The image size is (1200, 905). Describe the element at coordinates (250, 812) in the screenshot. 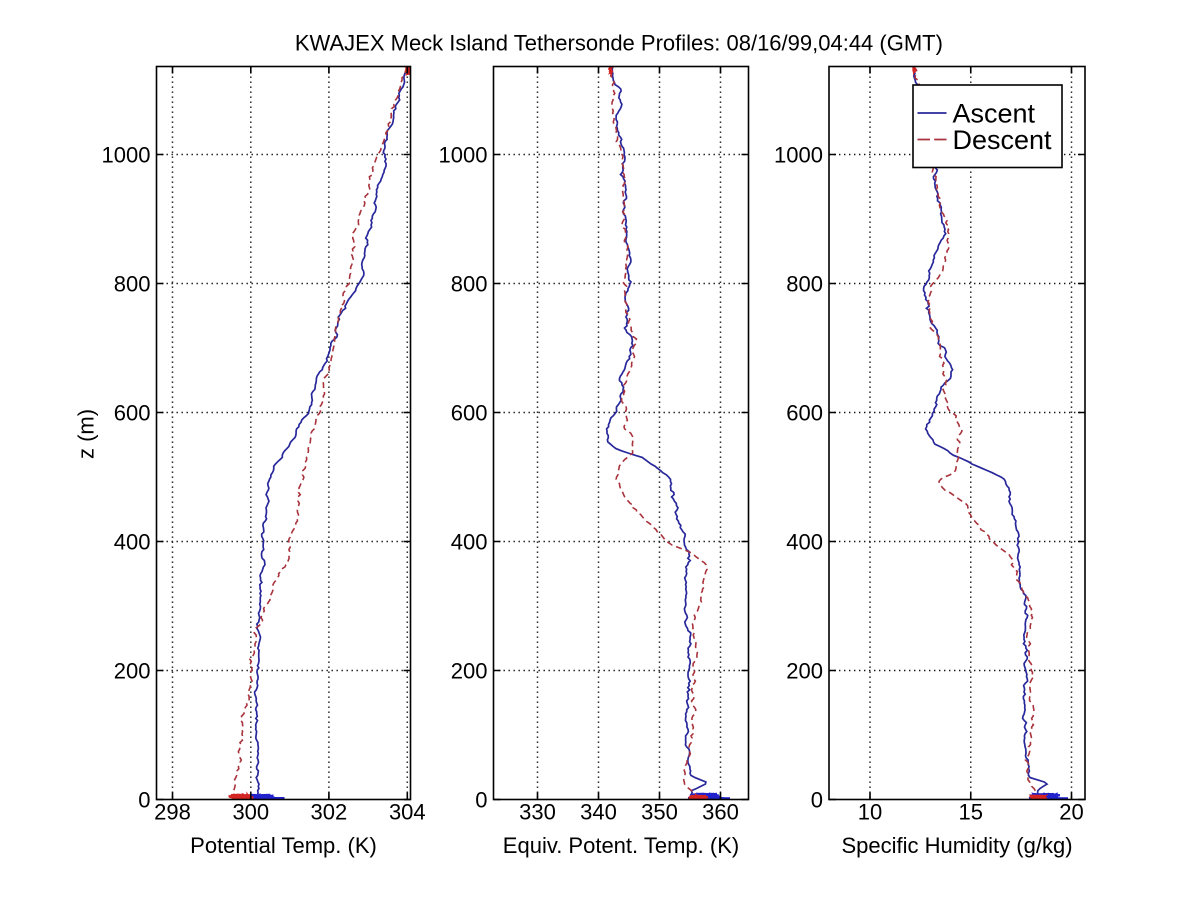

I see `svg-text: 300` at that location.